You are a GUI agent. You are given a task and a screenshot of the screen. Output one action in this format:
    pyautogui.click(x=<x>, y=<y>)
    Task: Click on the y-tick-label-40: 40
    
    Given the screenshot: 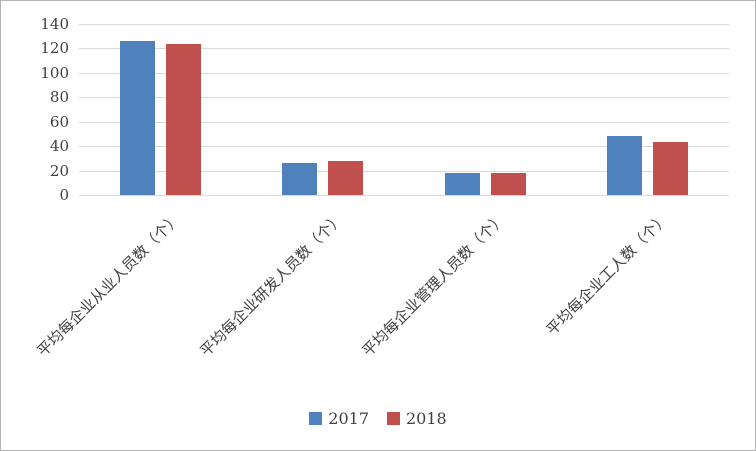 What is the action you would take?
    pyautogui.click(x=59, y=146)
    